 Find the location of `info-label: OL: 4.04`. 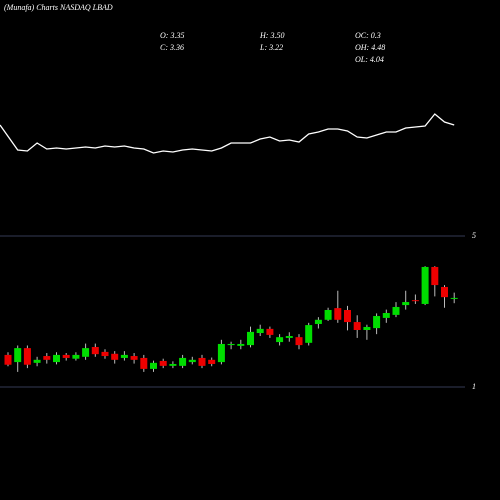

info-label: OL: 4.04 is located at coordinates (369, 59).